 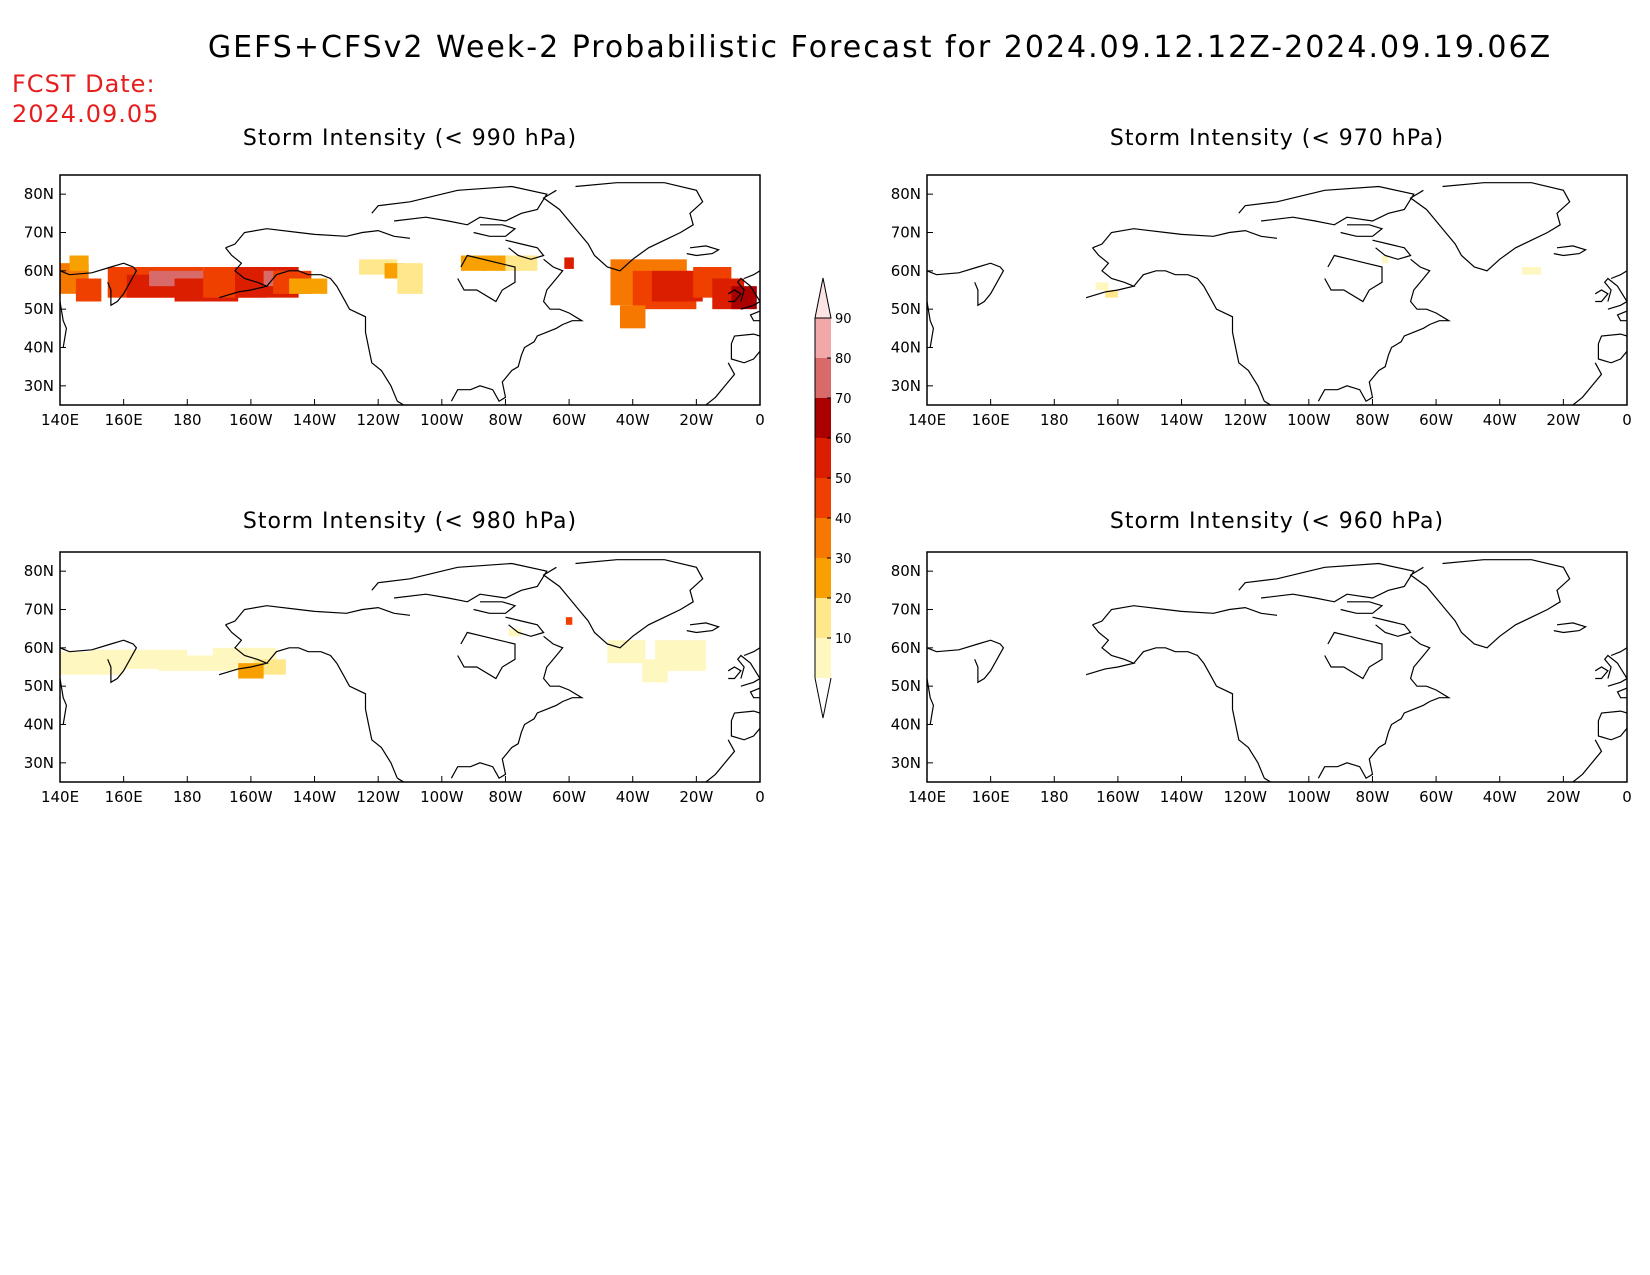 What do you see at coordinates (843, 359) in the screenshot?
I see `colorbar-label: 80` at bounding box center [843, 359].